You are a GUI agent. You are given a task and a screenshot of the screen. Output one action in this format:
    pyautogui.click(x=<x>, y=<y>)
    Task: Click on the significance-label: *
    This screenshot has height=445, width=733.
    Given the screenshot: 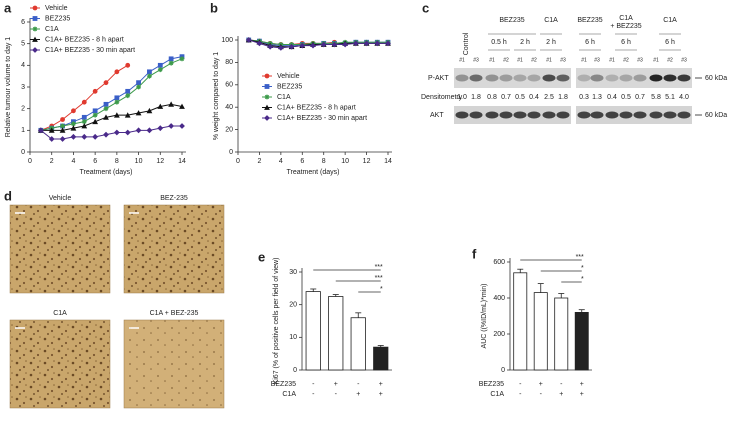 What is the action you would take?
    pyautogui.click(x=381, y=289)
    